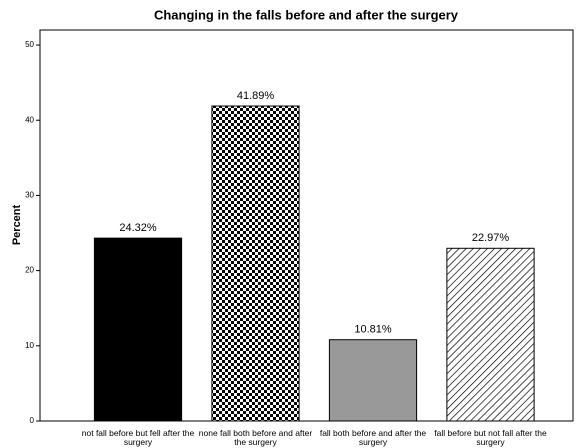 Image resolution: width=576 pixels, height=448 pixels. I want to click on x-tick-label-box: fall both before and after the surgery, so click(373, 438).